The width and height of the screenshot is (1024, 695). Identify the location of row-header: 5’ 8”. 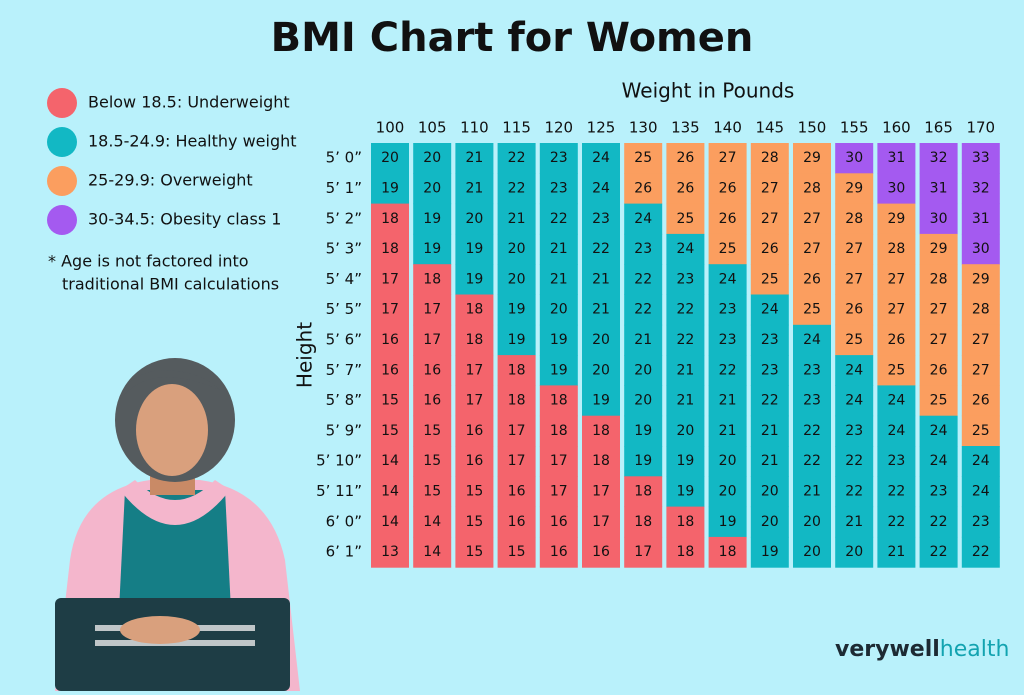
(344, 400).